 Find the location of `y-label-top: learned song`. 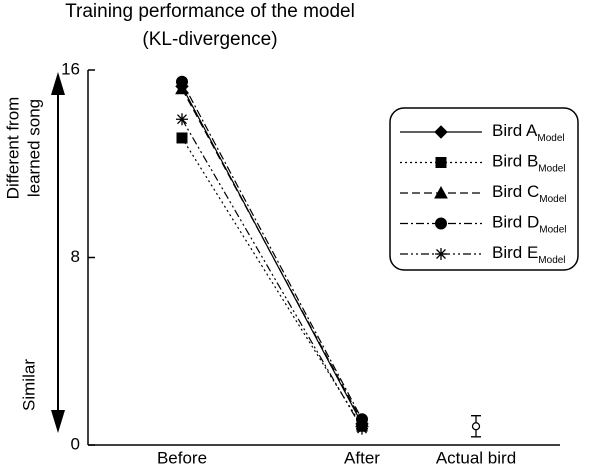

y-label-top: learned song is located at coordinates (33, 148).